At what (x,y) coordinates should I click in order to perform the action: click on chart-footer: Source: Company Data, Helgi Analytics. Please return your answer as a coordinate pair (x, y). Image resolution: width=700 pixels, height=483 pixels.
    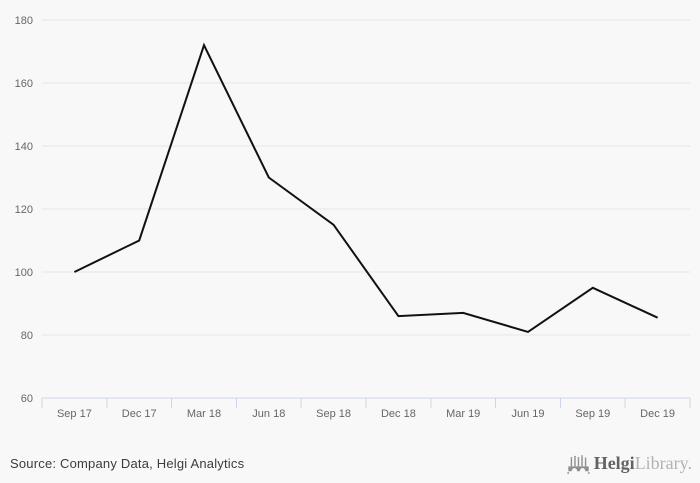
    Looking at the image, I should click on (350, 456).